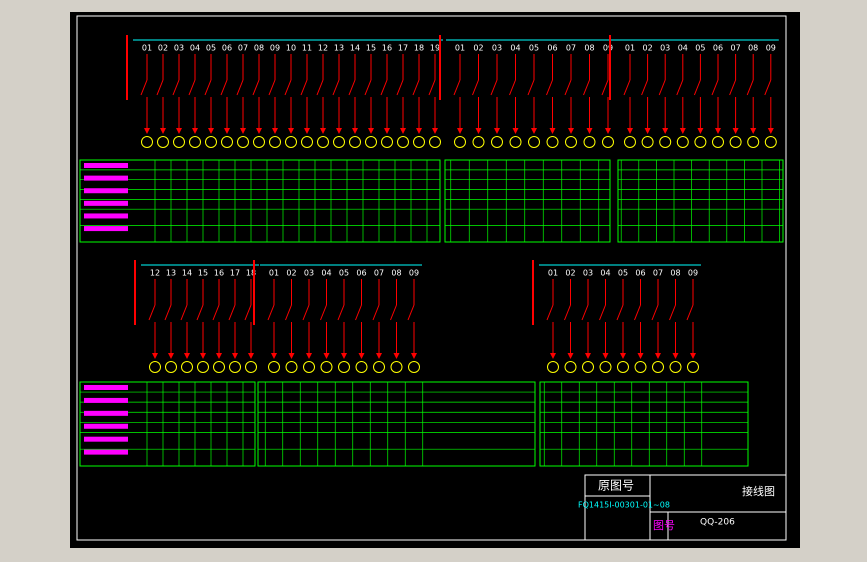 The width and height of the screenshot is (867, 562). Describe the element at coordinates (693, 273) in the screenshot. I see `column-number: 09` at that location.